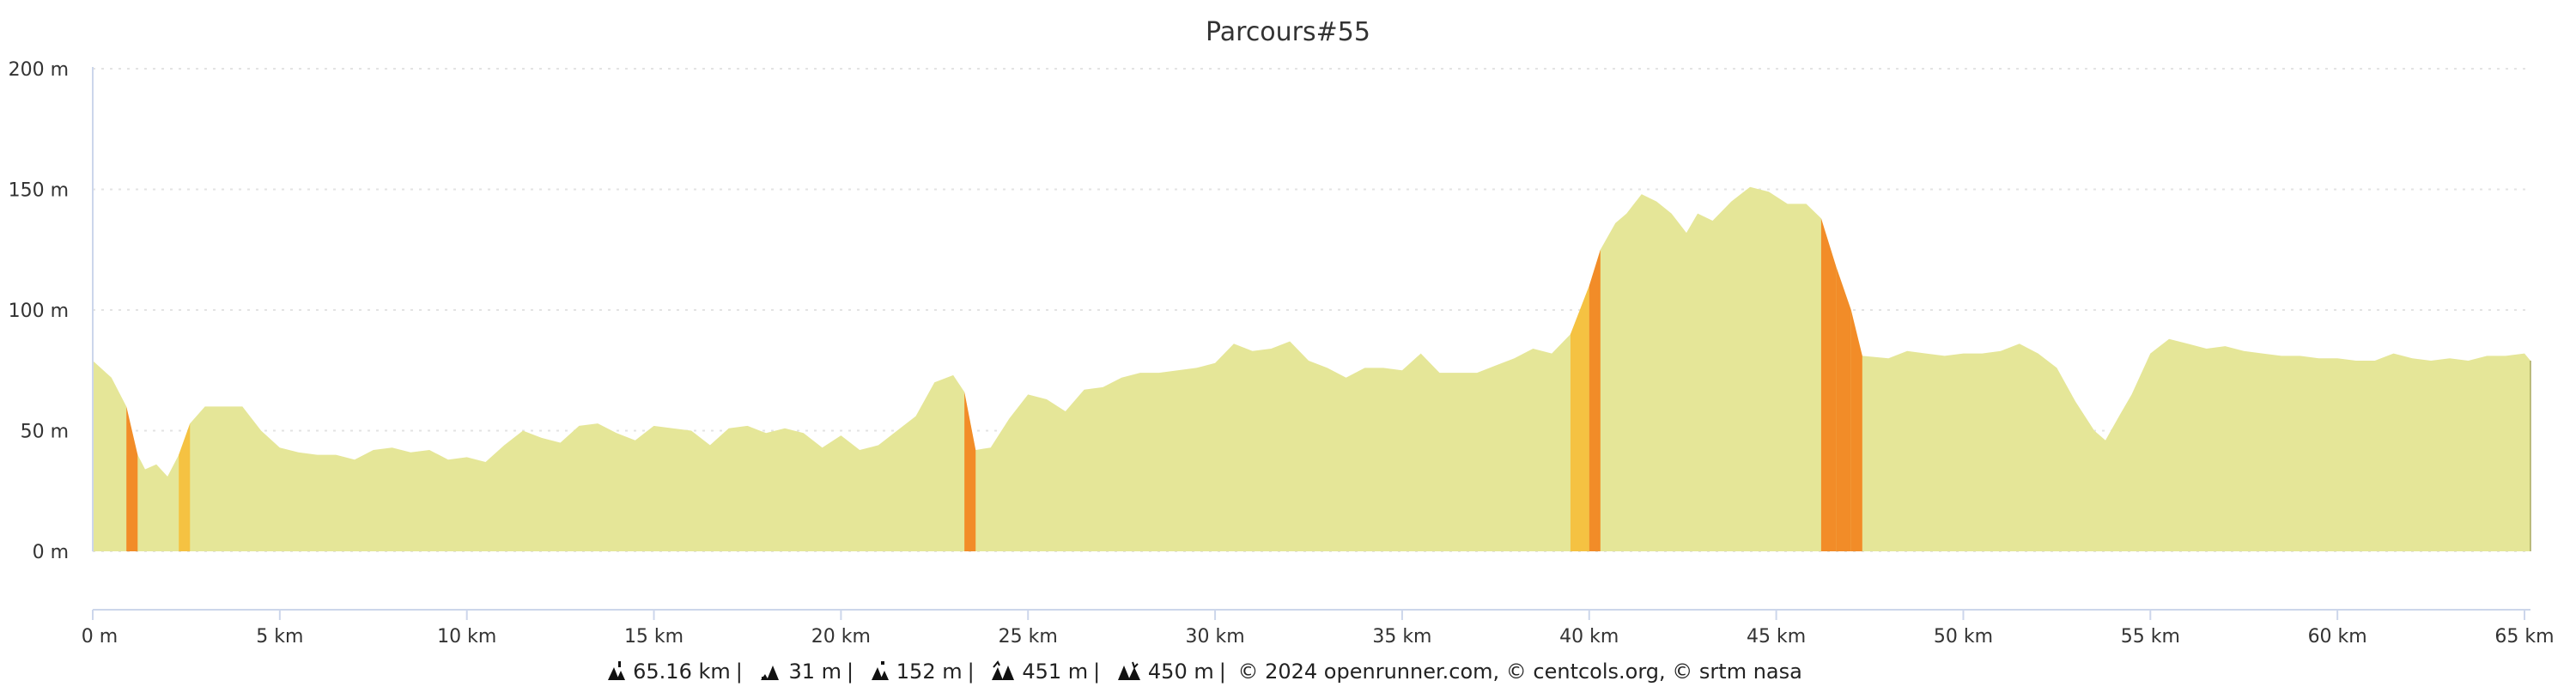  What do you see at coordinates (1777, 636) in the screenshot?
I see `x-tick-label: 45 km` at bounding box center [1777, 636].